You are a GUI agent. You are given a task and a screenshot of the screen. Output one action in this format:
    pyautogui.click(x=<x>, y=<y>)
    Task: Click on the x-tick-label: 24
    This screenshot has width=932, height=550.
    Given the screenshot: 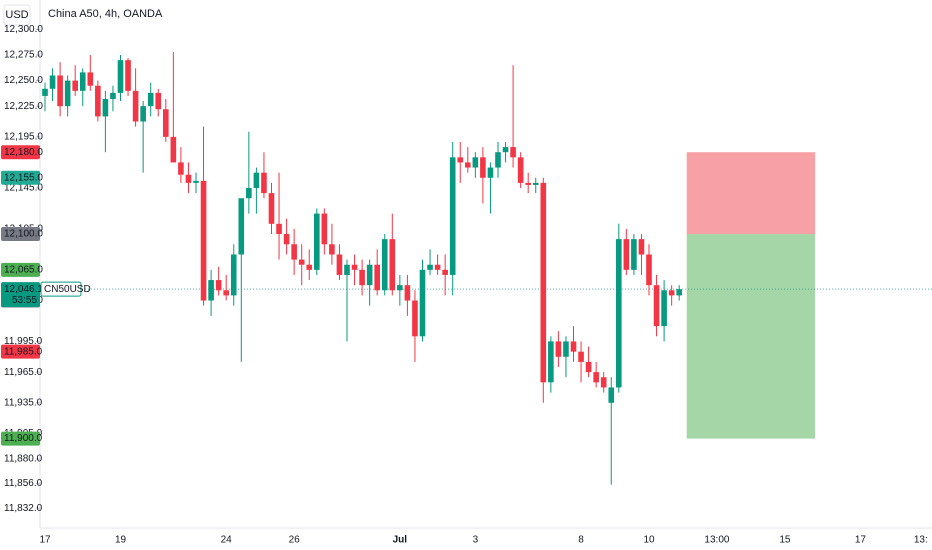 What is the action you would take?
    pyautogui.click(x=227, y=540)
    